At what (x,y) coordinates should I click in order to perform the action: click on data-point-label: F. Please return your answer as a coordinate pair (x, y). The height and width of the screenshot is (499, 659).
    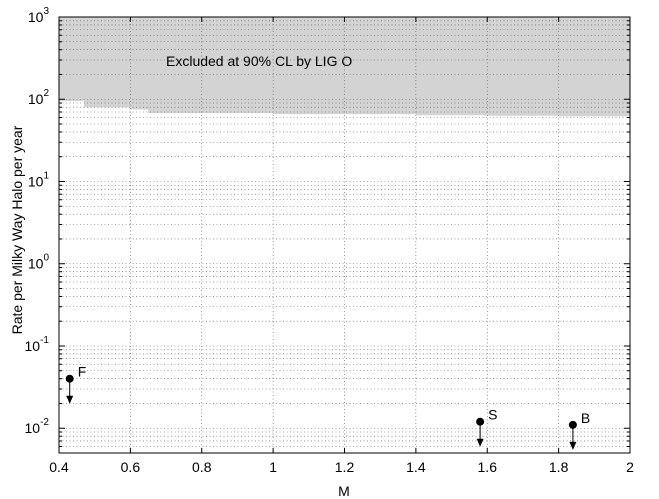
    Looking at the image, I should click on (82, 372).